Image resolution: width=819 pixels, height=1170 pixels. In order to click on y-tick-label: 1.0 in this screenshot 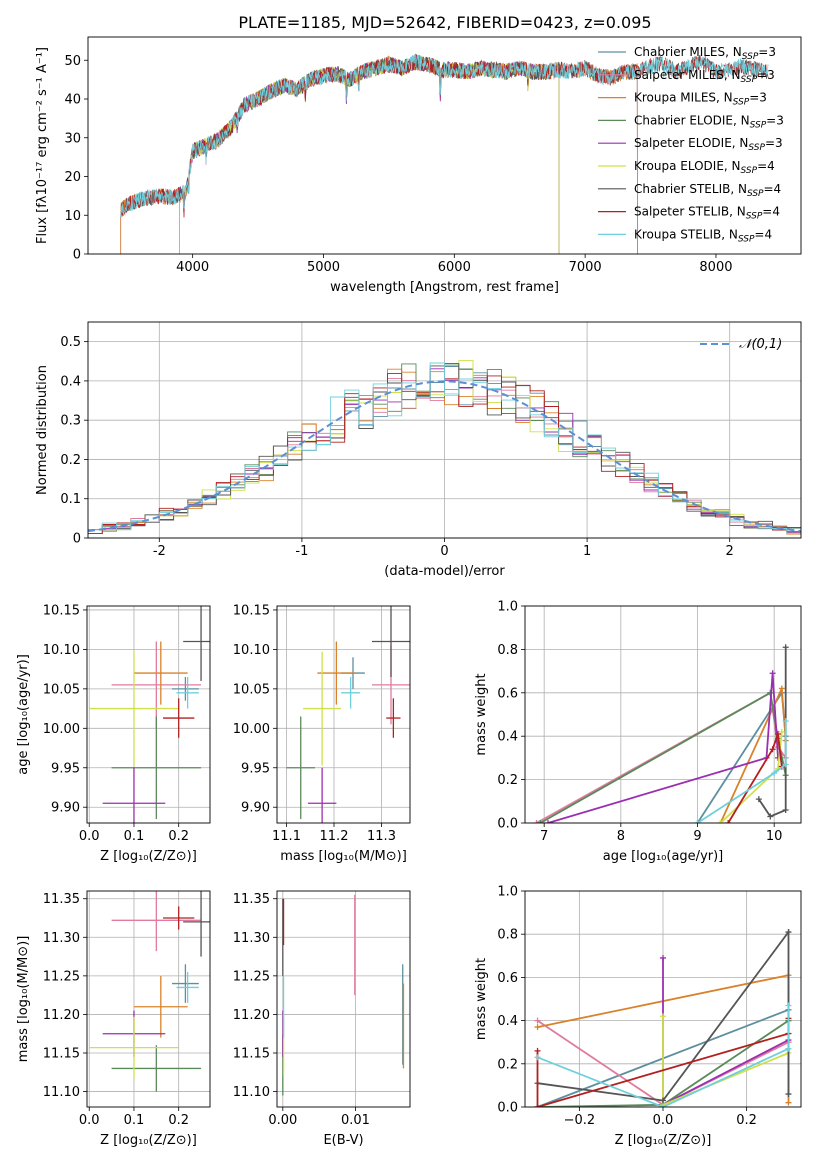, I will do `click(507, 892)`.